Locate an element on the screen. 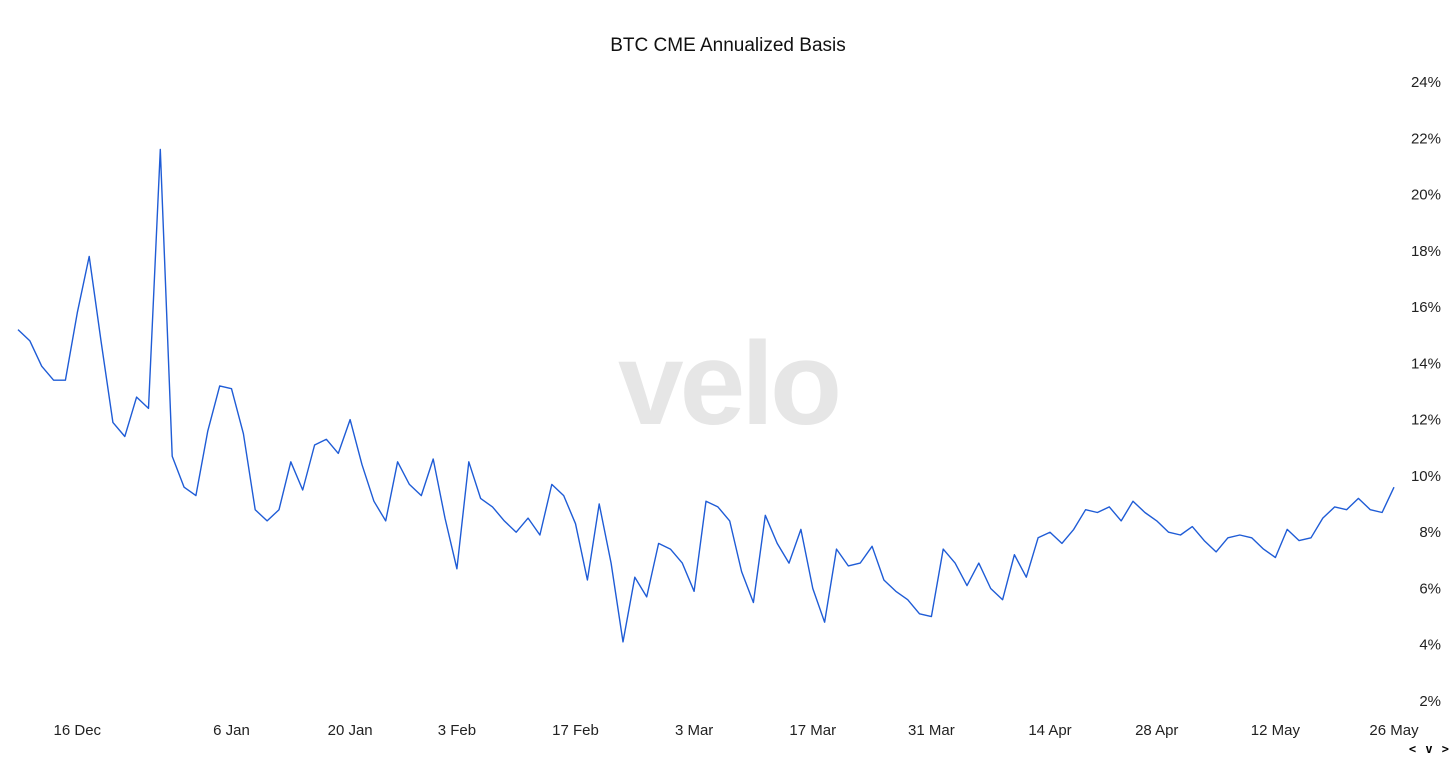  velo-watermark-logo: velo is located at coordinates (728, 384).